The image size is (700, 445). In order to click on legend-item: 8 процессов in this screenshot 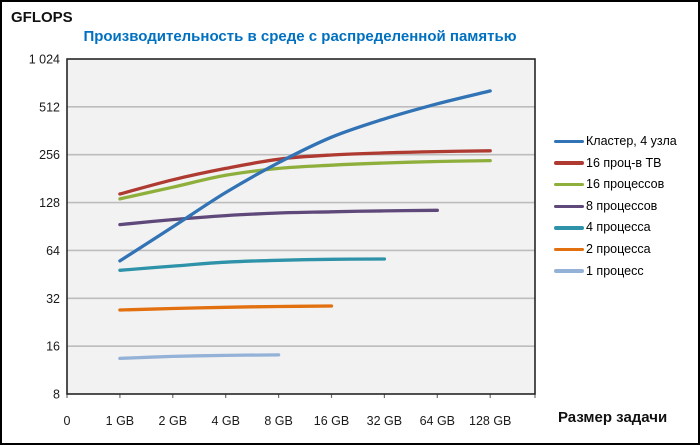, I will do `click(615, 205)`.